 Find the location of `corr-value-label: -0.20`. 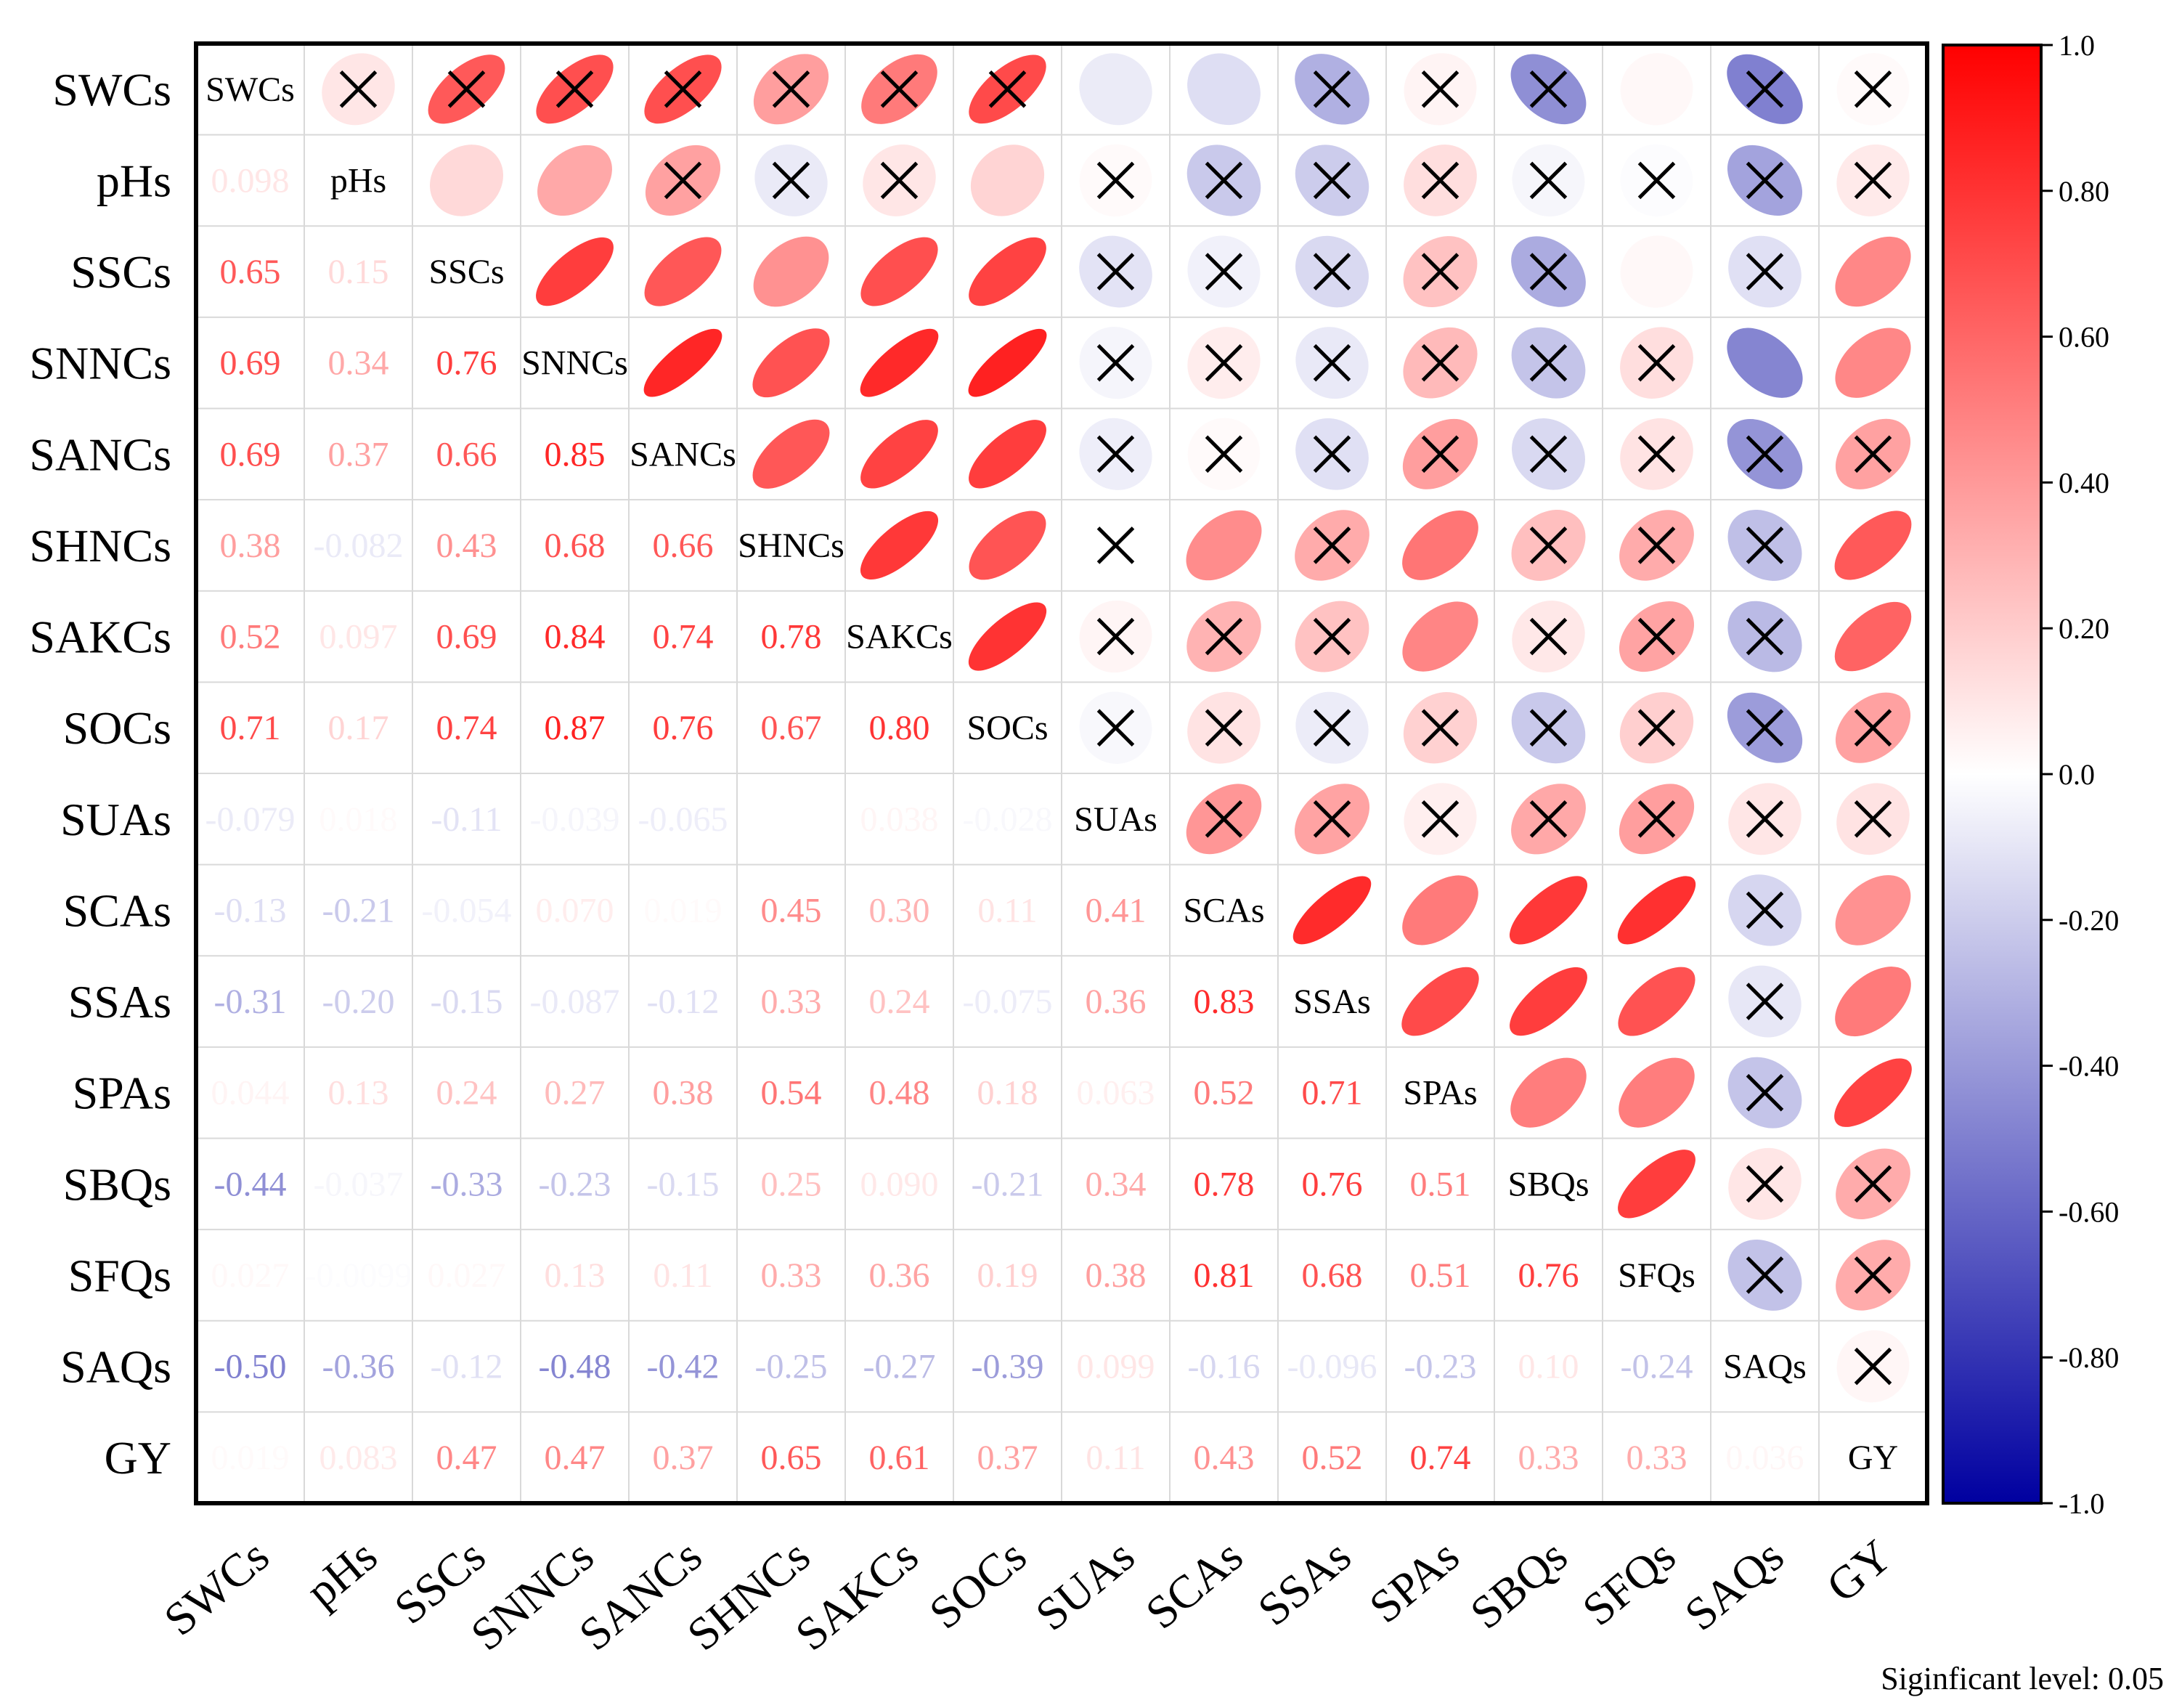

corr-value-label: -0.20 is located at coordinates (358, 1002).